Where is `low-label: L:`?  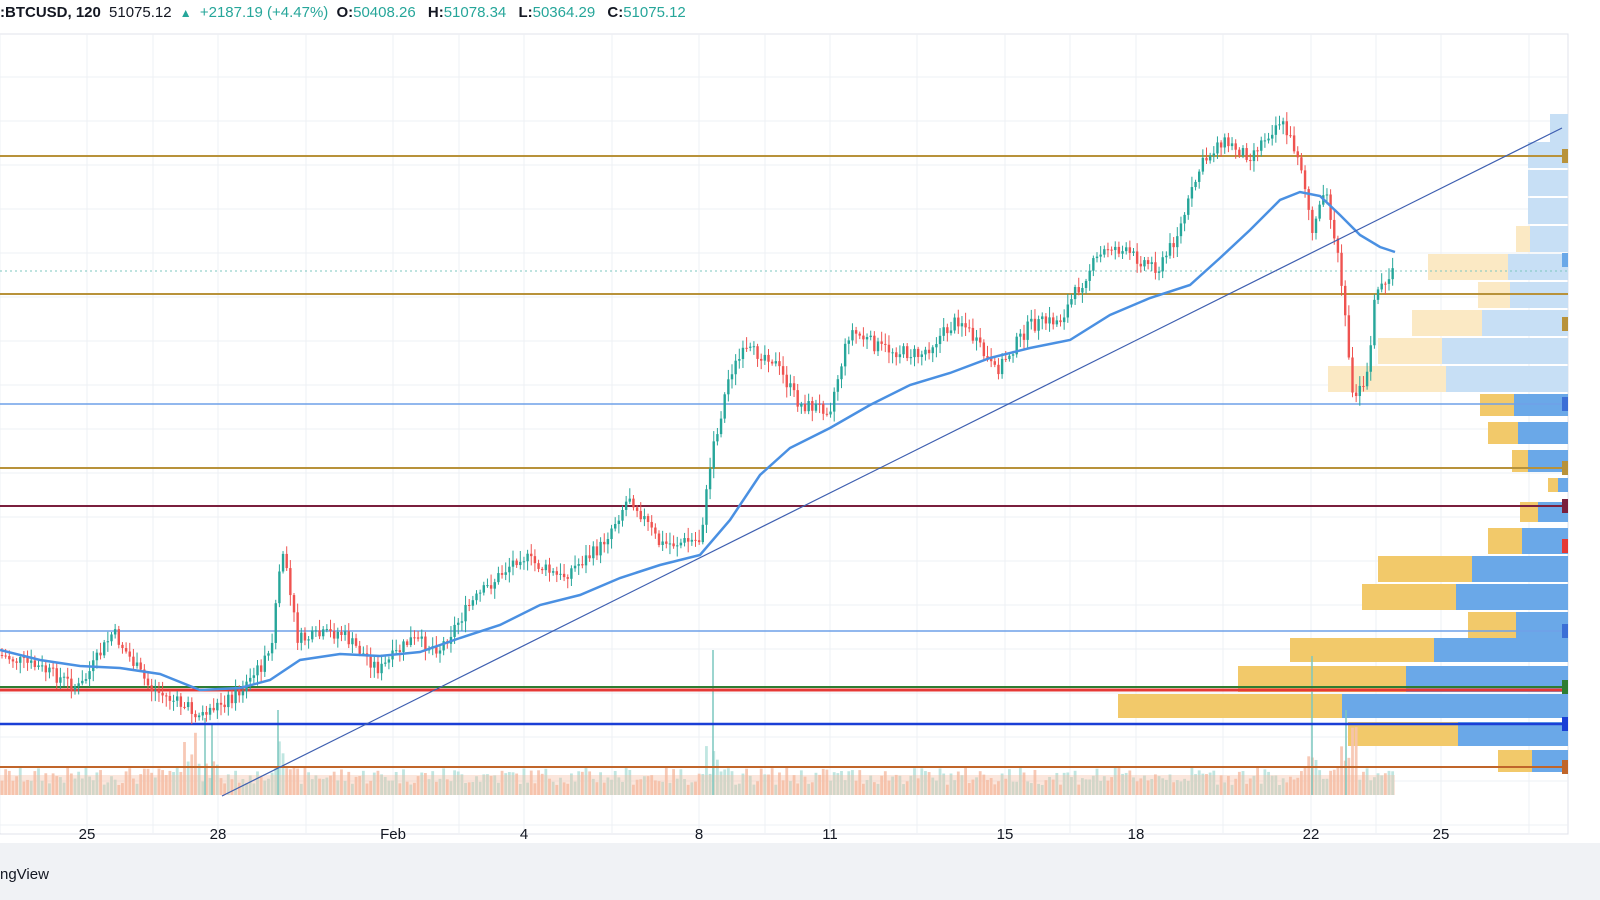
low-label: L: is located at coordinates (525, 12).